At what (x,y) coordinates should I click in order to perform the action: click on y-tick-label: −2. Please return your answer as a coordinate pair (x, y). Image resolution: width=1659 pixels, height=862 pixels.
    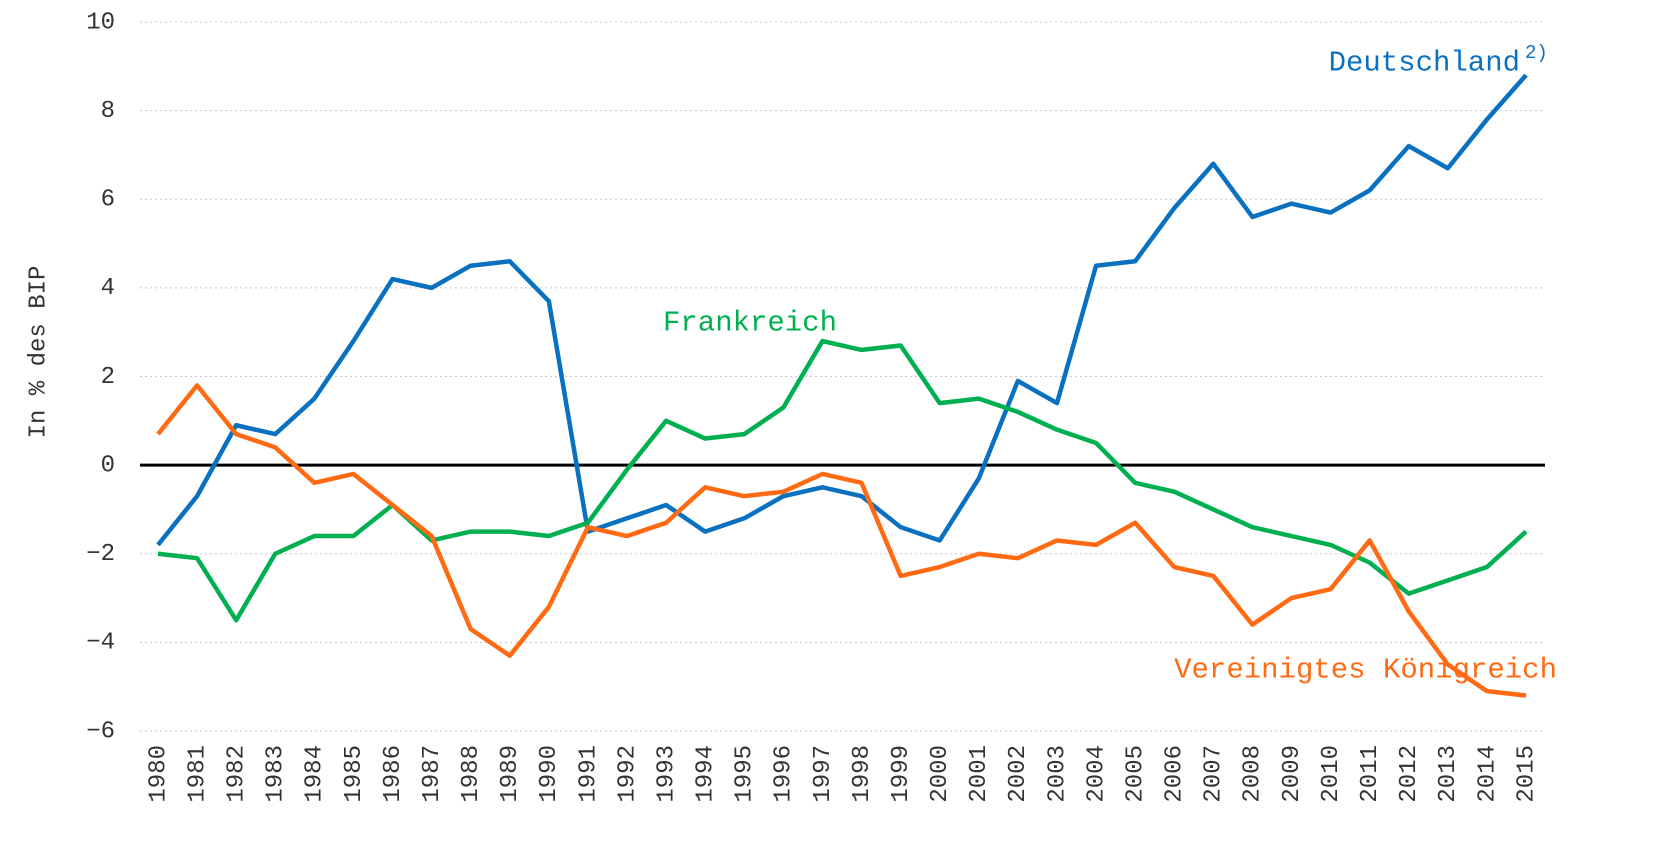
    Looking at the image, I should click on (100, 554).